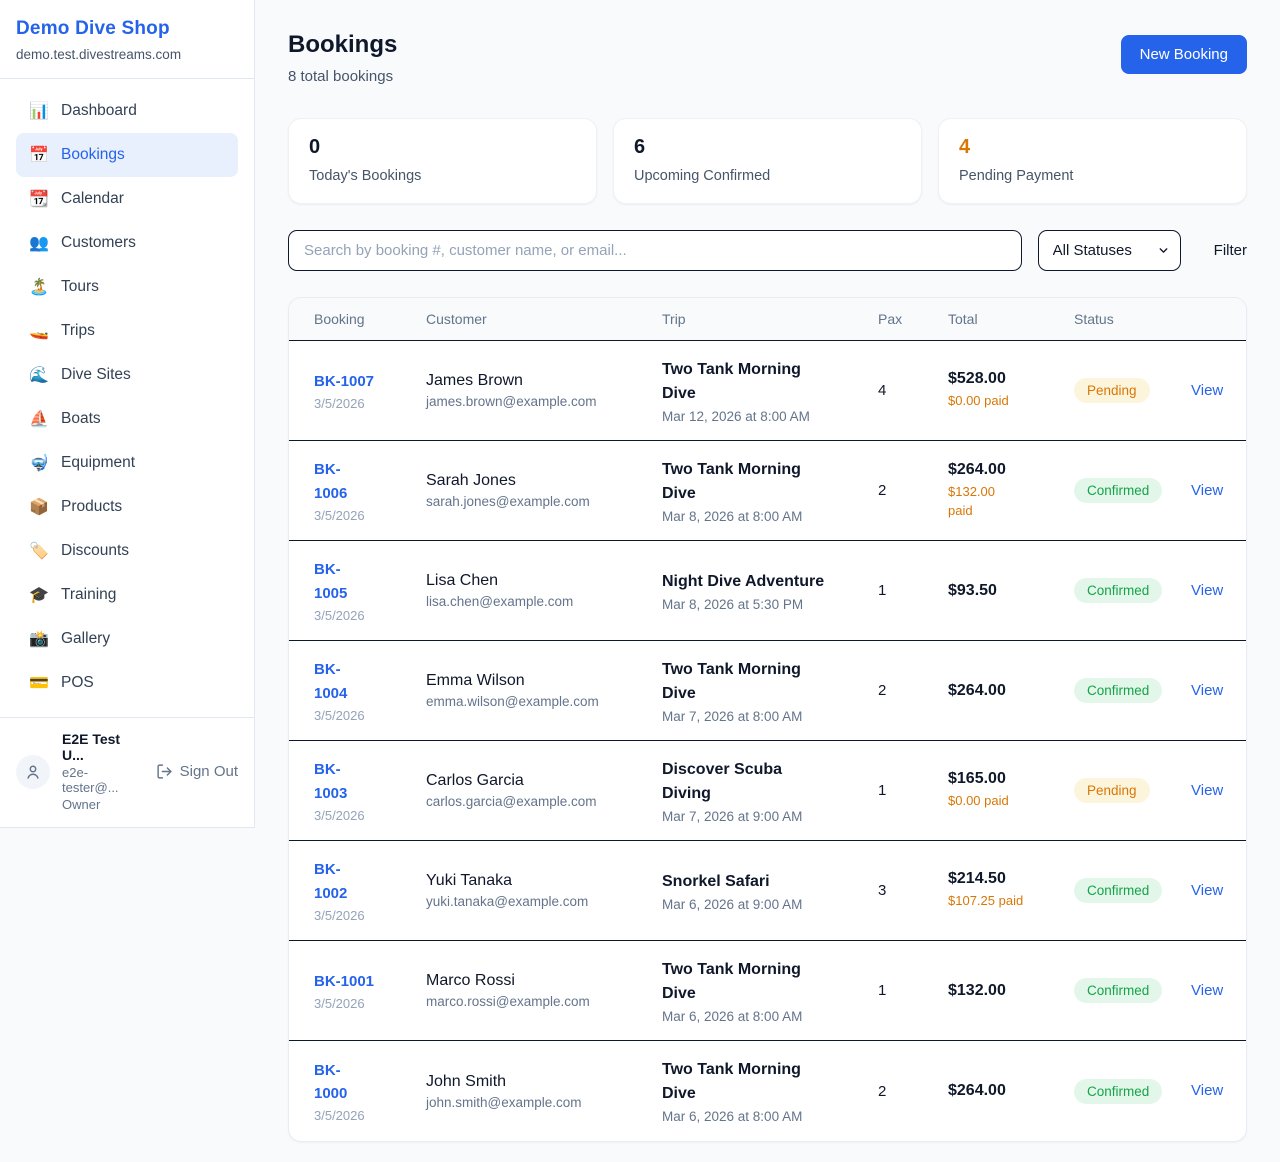  I want to click on sidebar-item-gallery: 📸 Gallery, so click(127, 639).